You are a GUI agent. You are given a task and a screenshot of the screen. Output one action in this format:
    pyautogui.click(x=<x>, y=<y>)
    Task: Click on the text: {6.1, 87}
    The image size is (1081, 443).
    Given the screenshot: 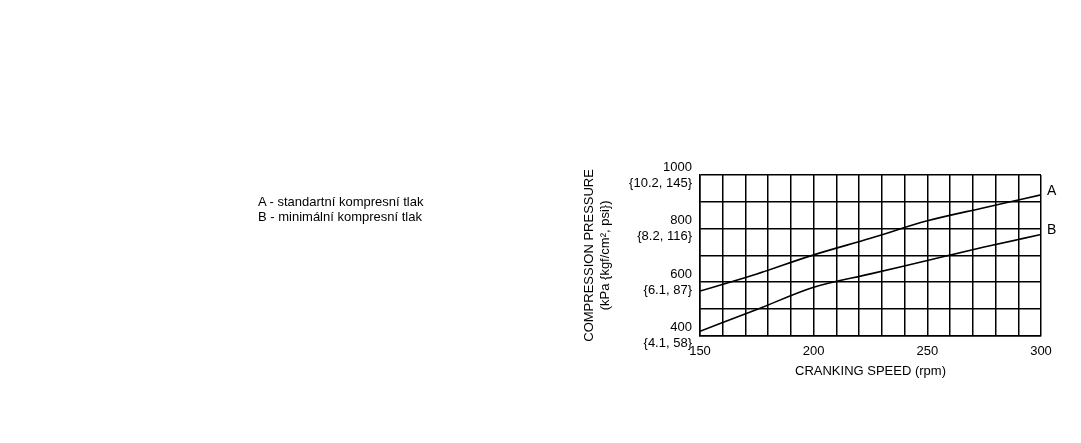 What is the action you would take?
    pyautogui.click(x=668, y=289)
    